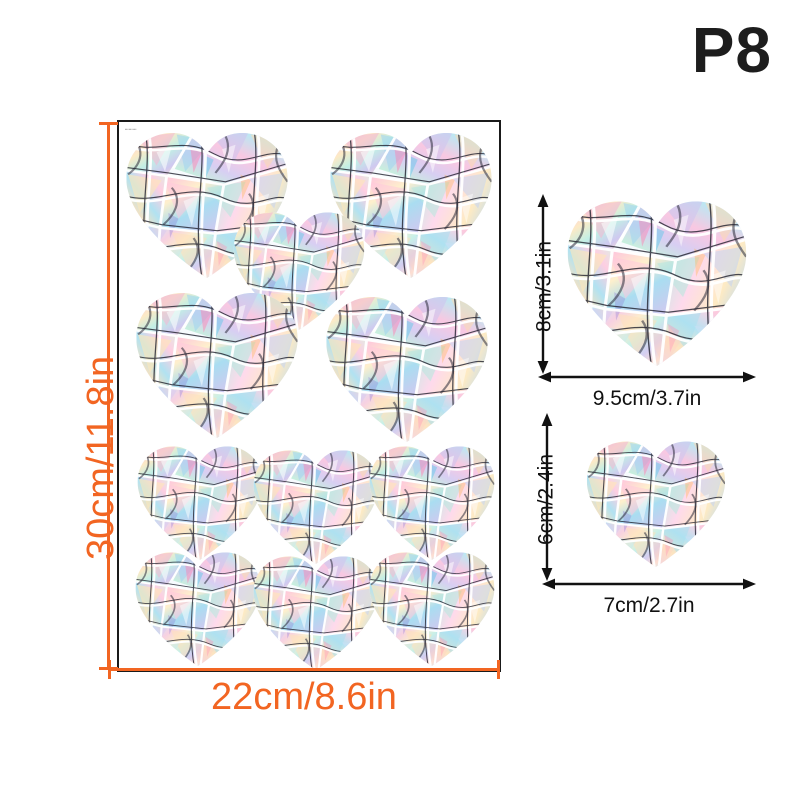 This screenshot has width=800, height=800. Describe the element at coordinates (101, 457) in the screenshot. I see `sheet-height-label: 30cm/11.8in` at that location.